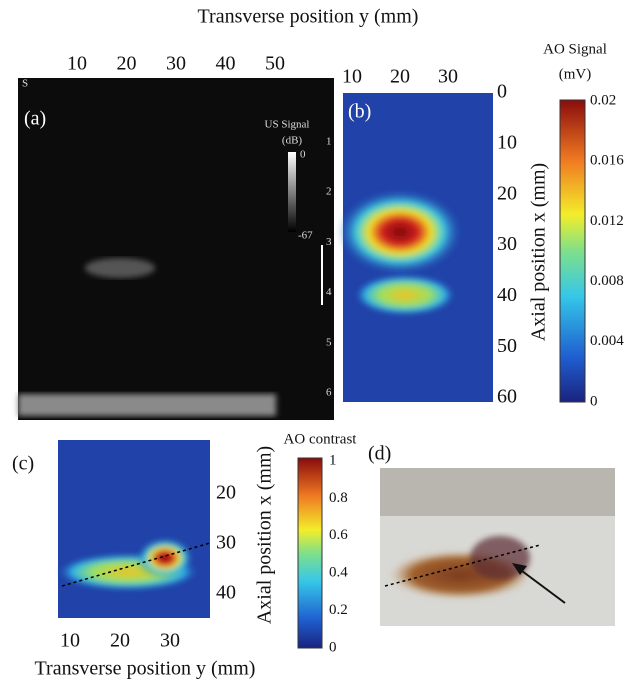 The height and width of the screenshot is (686, 633). What do you see at coordinates (134, 529) in the screenshot?
I see `ao-image` at bounding box center [134, 529].